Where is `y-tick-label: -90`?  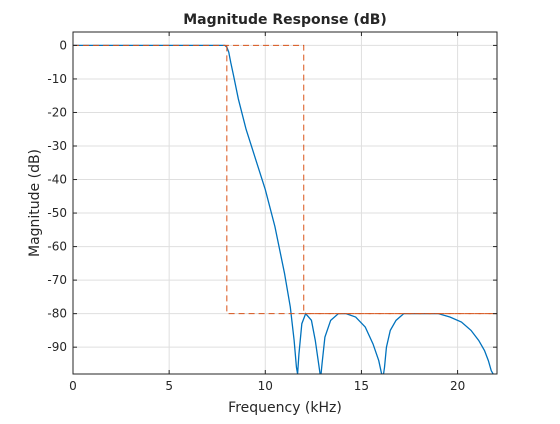 y-tick-label: -90 is located at coordinates (57, 347).